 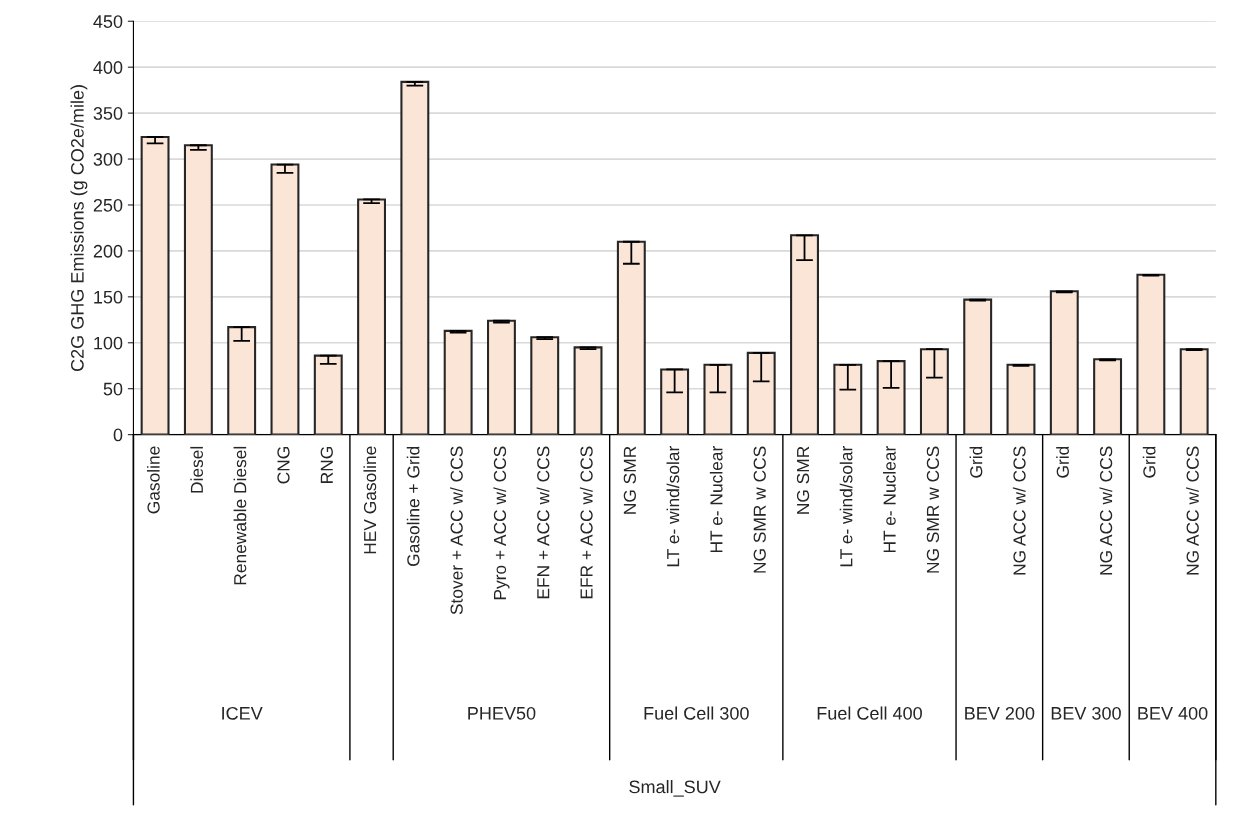 What do you see at coordinates (586, 522) in the screenshot?
I see `x-tick-label: EFR + ACC w/ CCS` at bounding box center [586, 522].